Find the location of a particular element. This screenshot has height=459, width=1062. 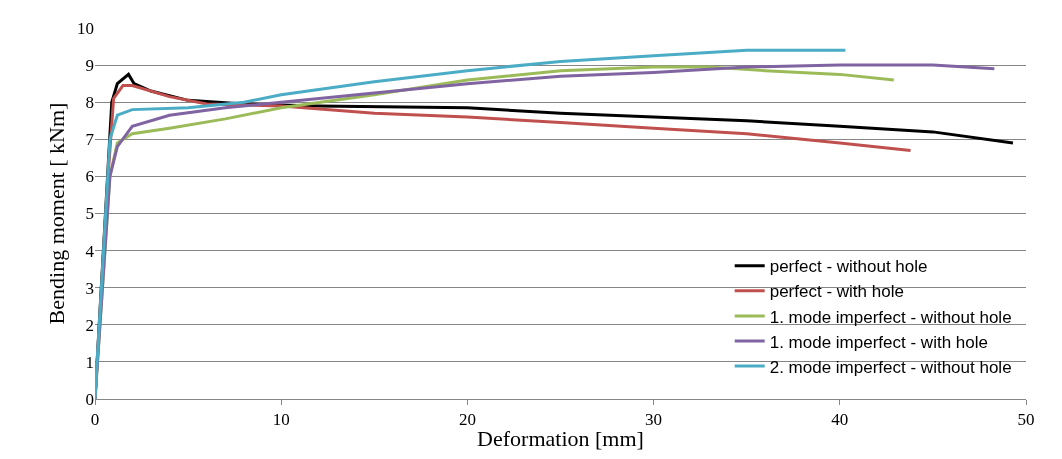

x-tick-label: 40 is located at coordinates (840, 420).